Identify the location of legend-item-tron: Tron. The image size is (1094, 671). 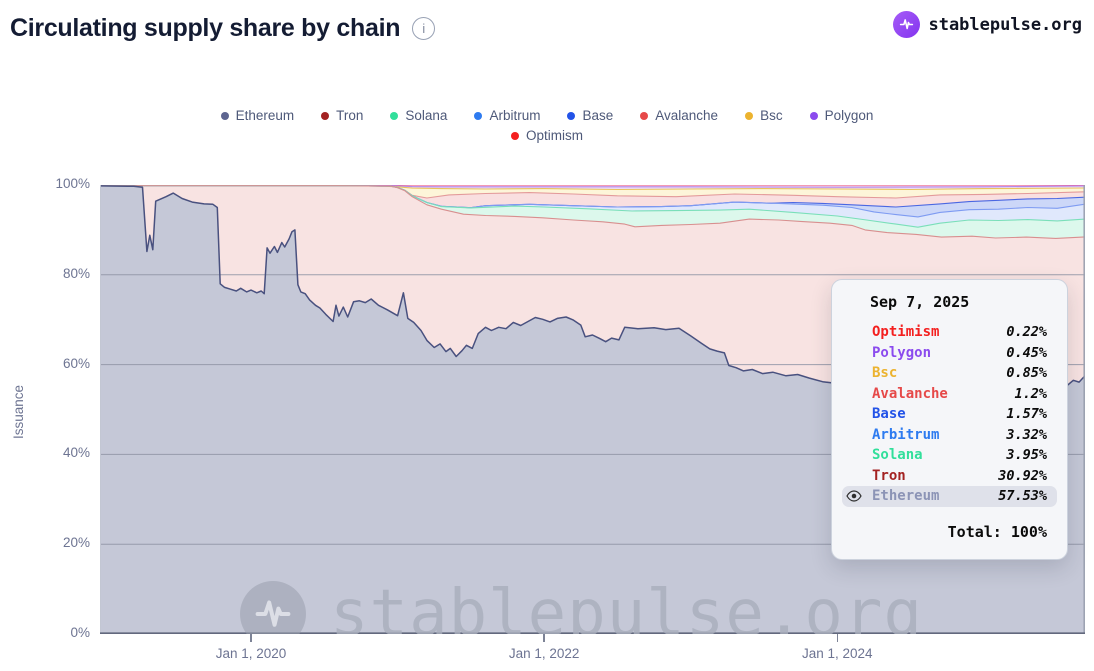
(342, 115).